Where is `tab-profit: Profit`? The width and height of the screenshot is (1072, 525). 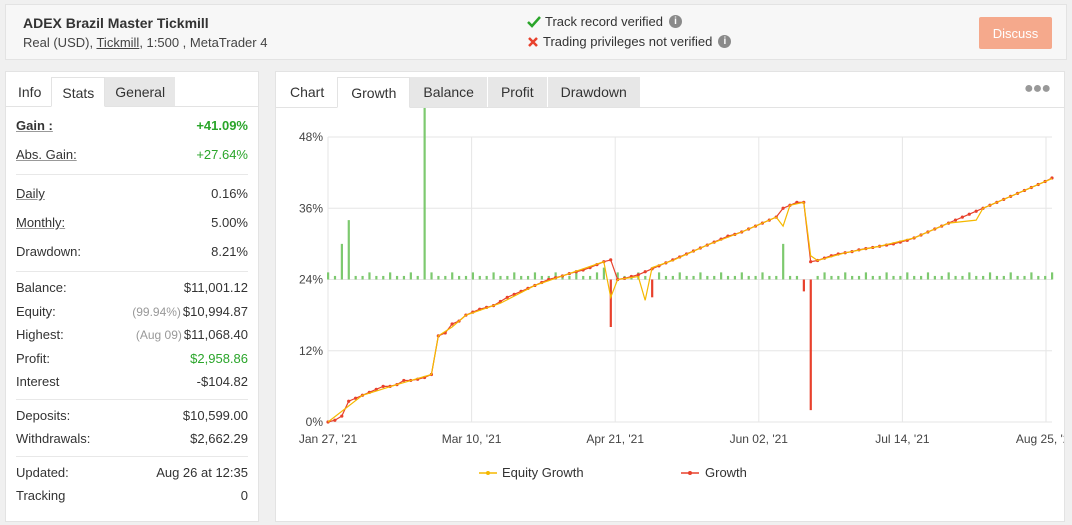
tab-profit: Profit is located at coordinates (517, 92).